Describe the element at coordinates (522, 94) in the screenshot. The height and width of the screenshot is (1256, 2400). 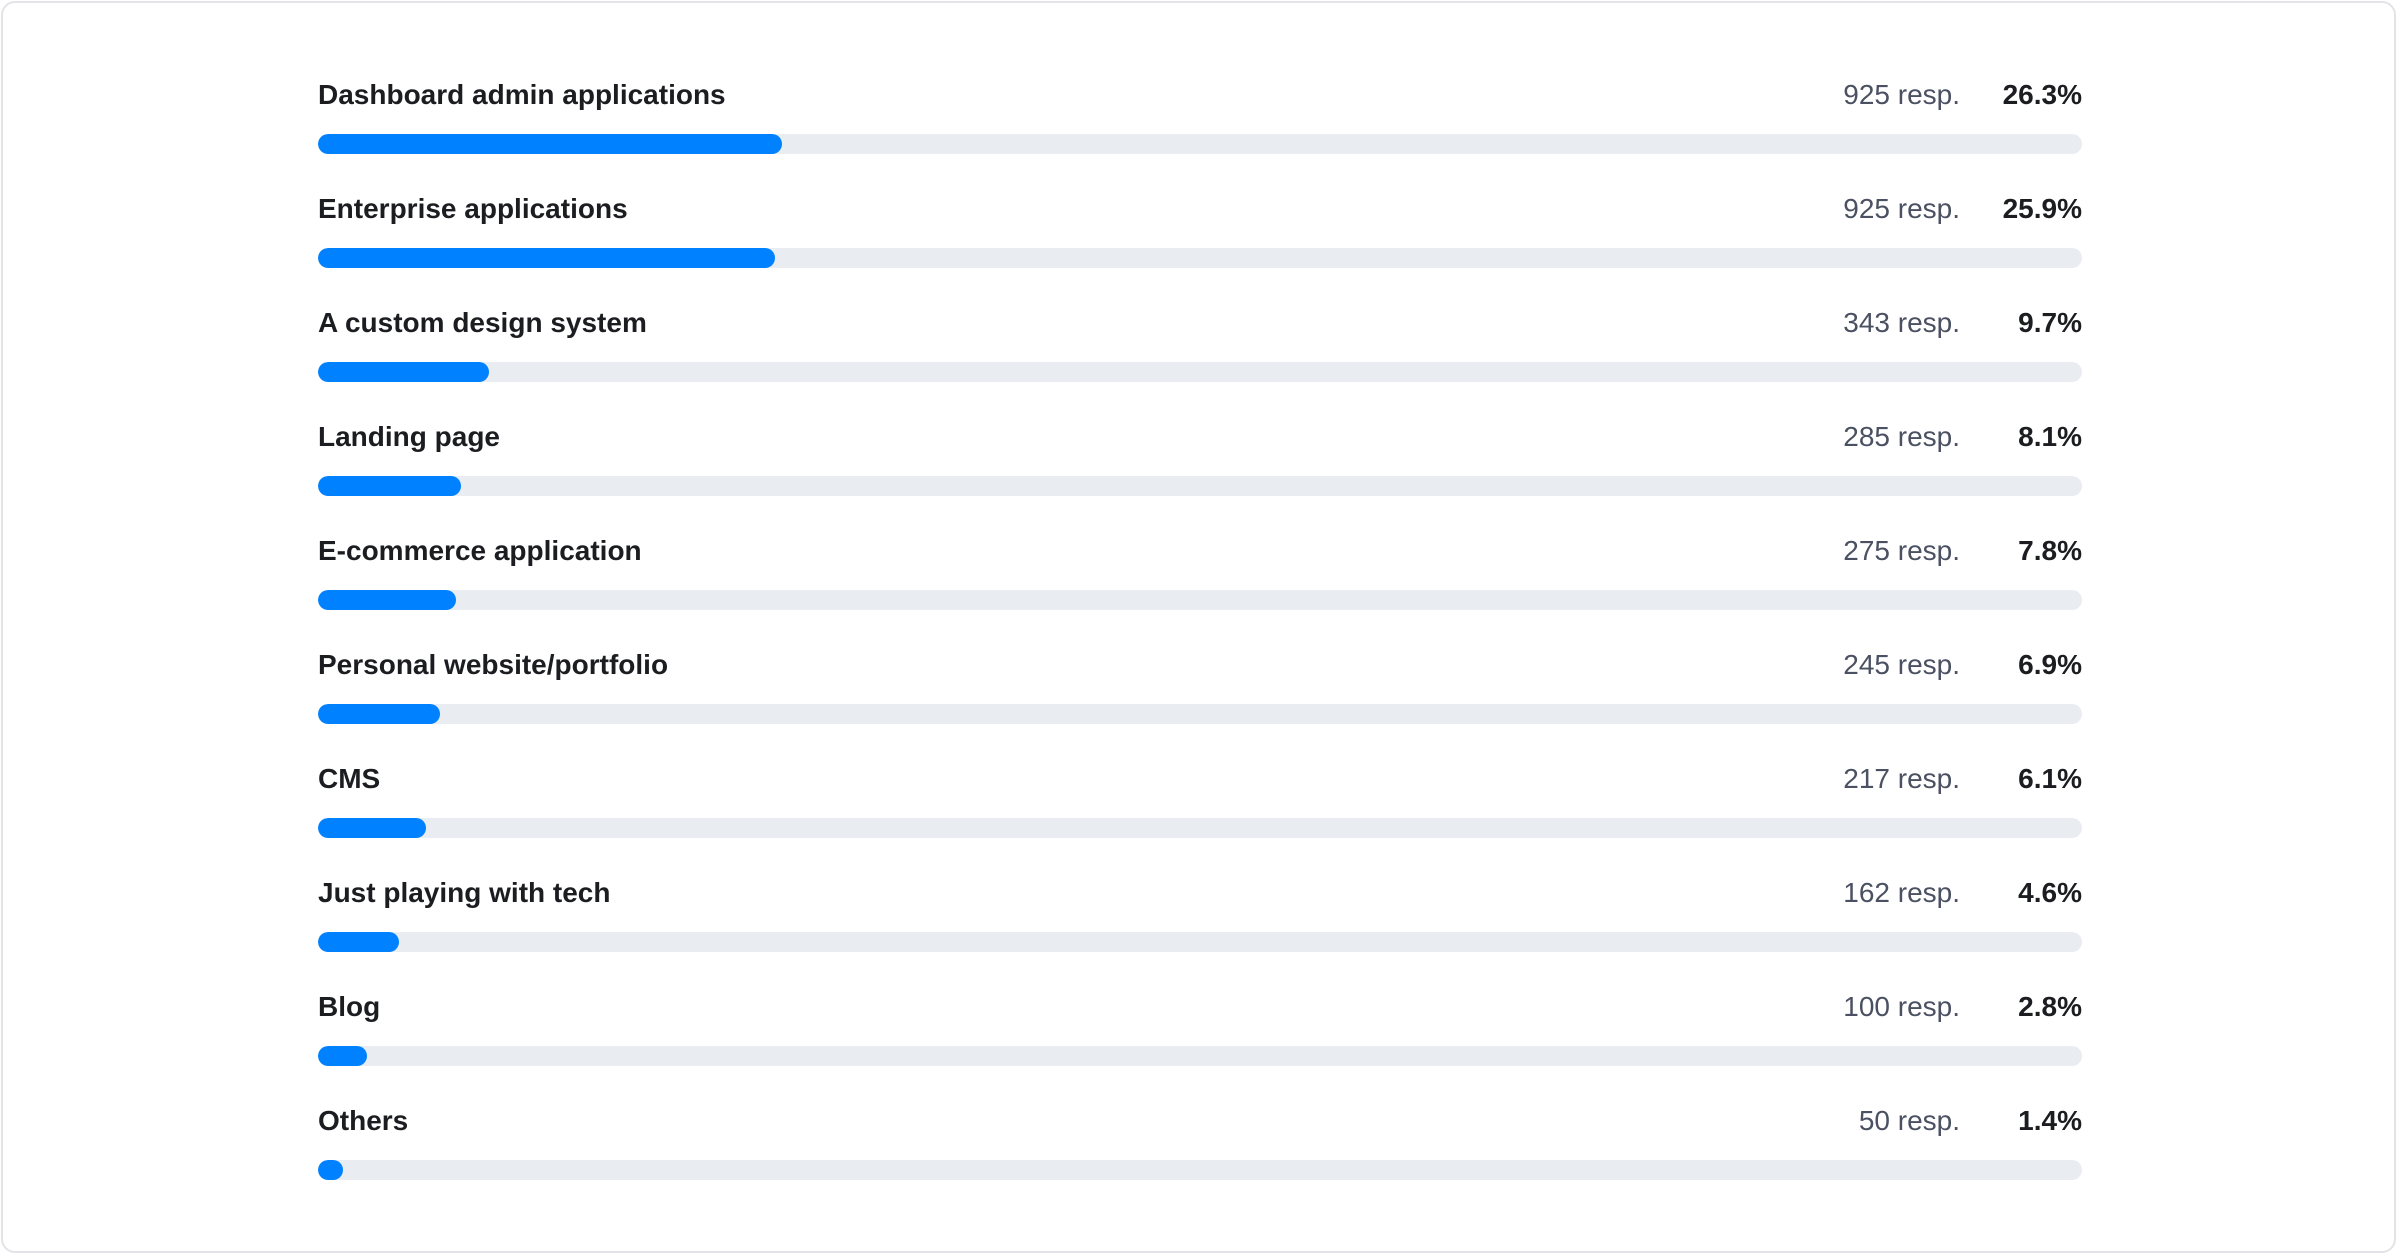
I see `result-label: Dashboard admin applications` at that location.